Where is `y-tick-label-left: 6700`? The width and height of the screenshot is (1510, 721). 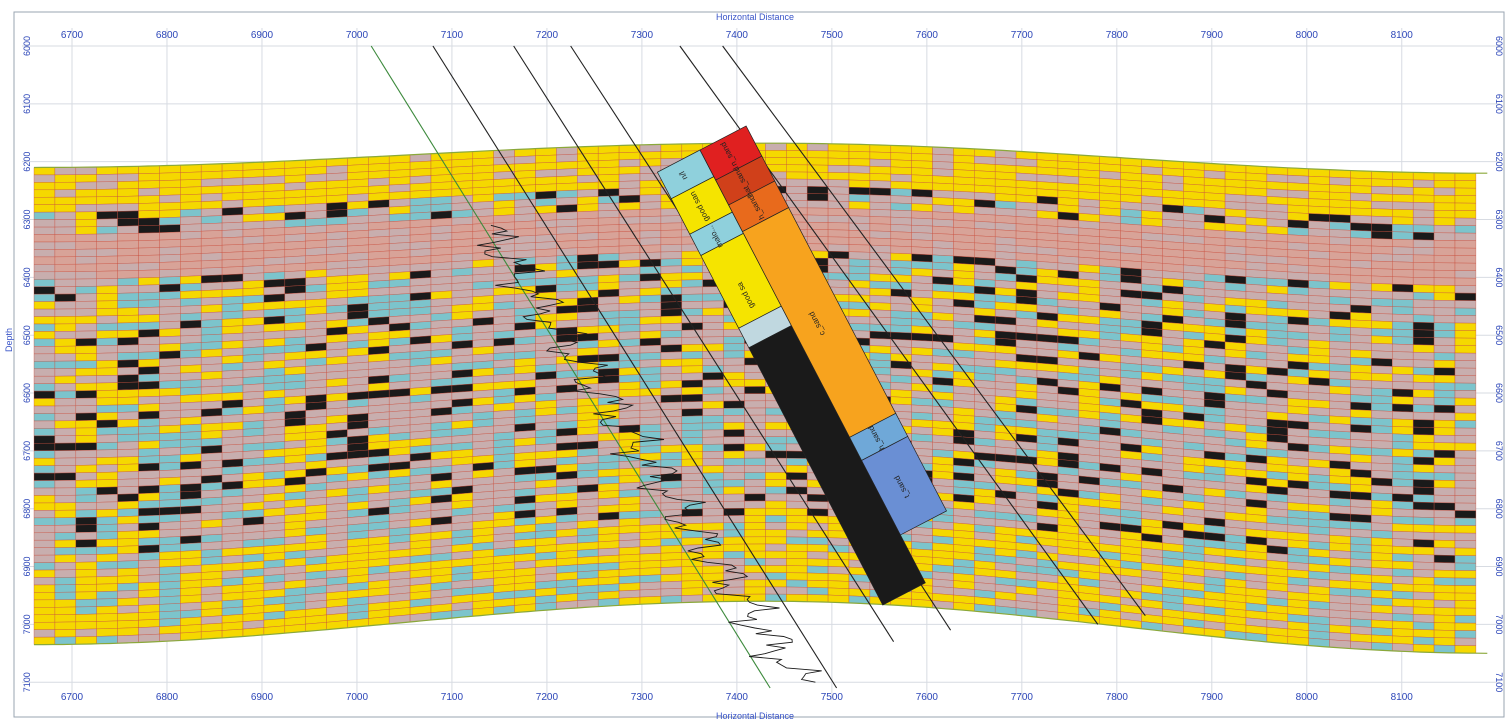 y-tick-label-left: 6700 is located at coordinates (27, 451).